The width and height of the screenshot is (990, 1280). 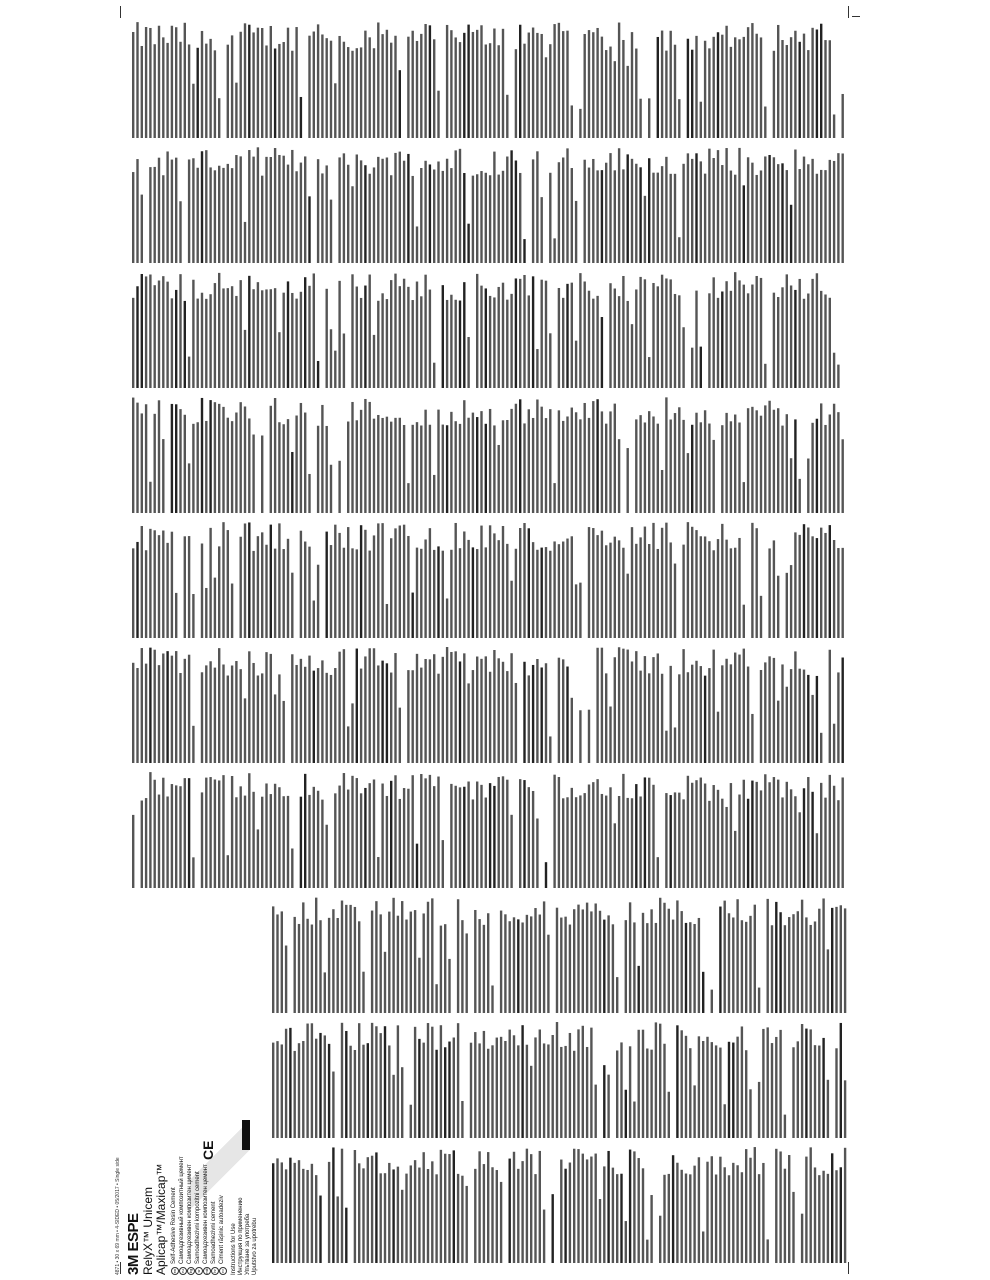 I want to click on language-item: ru Самоадгезивный композитный цемент, so click(x=183, y=1127).